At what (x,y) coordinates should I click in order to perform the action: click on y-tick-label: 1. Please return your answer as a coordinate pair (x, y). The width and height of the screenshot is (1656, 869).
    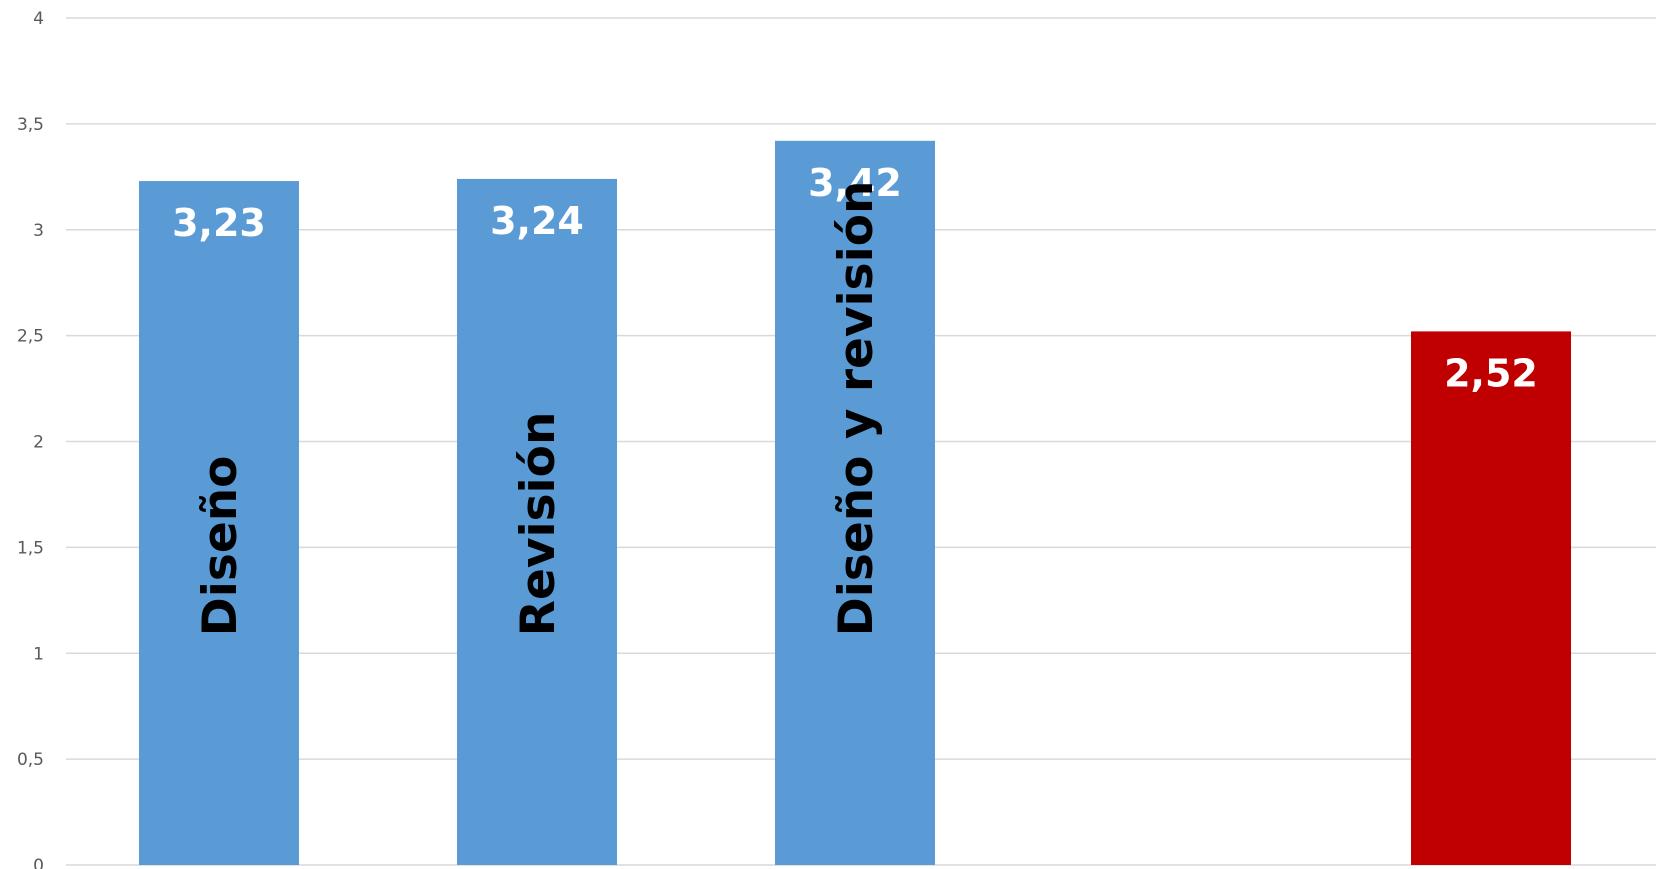
    Looking at the image, I should click on (38, 654).